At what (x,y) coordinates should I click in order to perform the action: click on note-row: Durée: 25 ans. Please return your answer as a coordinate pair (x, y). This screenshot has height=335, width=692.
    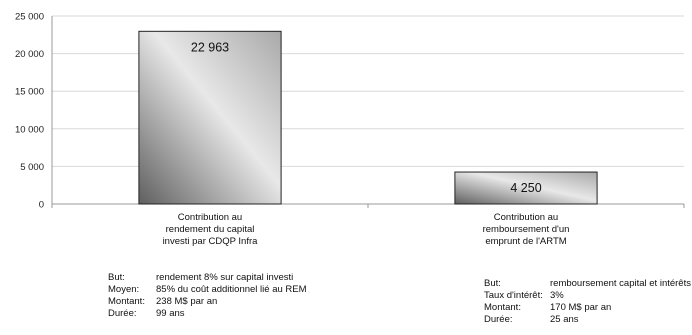
    Looking at the image, I should click on (587, 320).